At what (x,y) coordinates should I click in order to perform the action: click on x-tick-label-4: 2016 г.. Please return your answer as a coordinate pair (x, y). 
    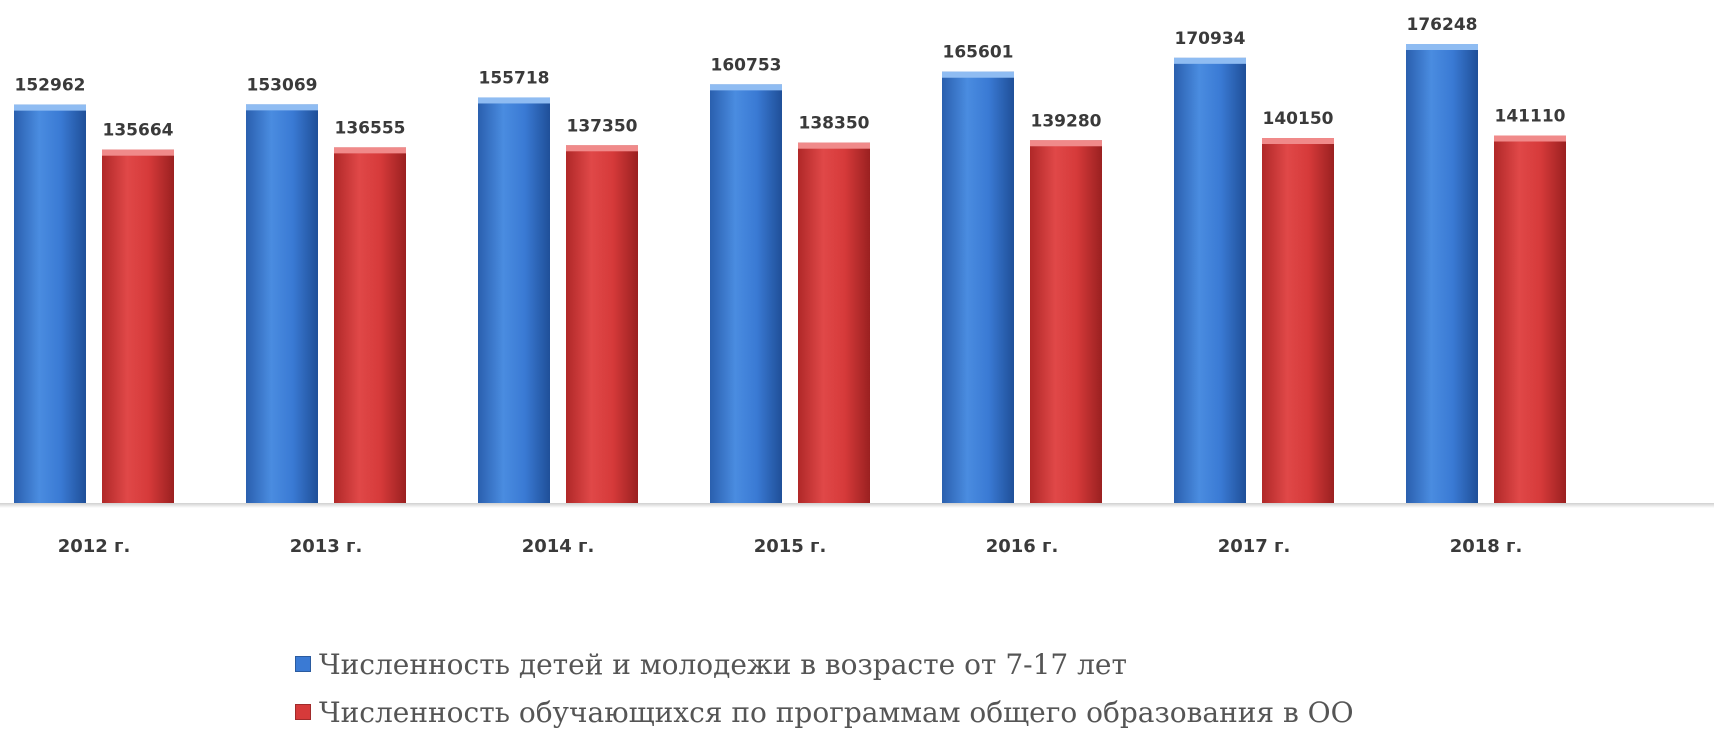
    Looking at the image, I should click on (1022, 546).